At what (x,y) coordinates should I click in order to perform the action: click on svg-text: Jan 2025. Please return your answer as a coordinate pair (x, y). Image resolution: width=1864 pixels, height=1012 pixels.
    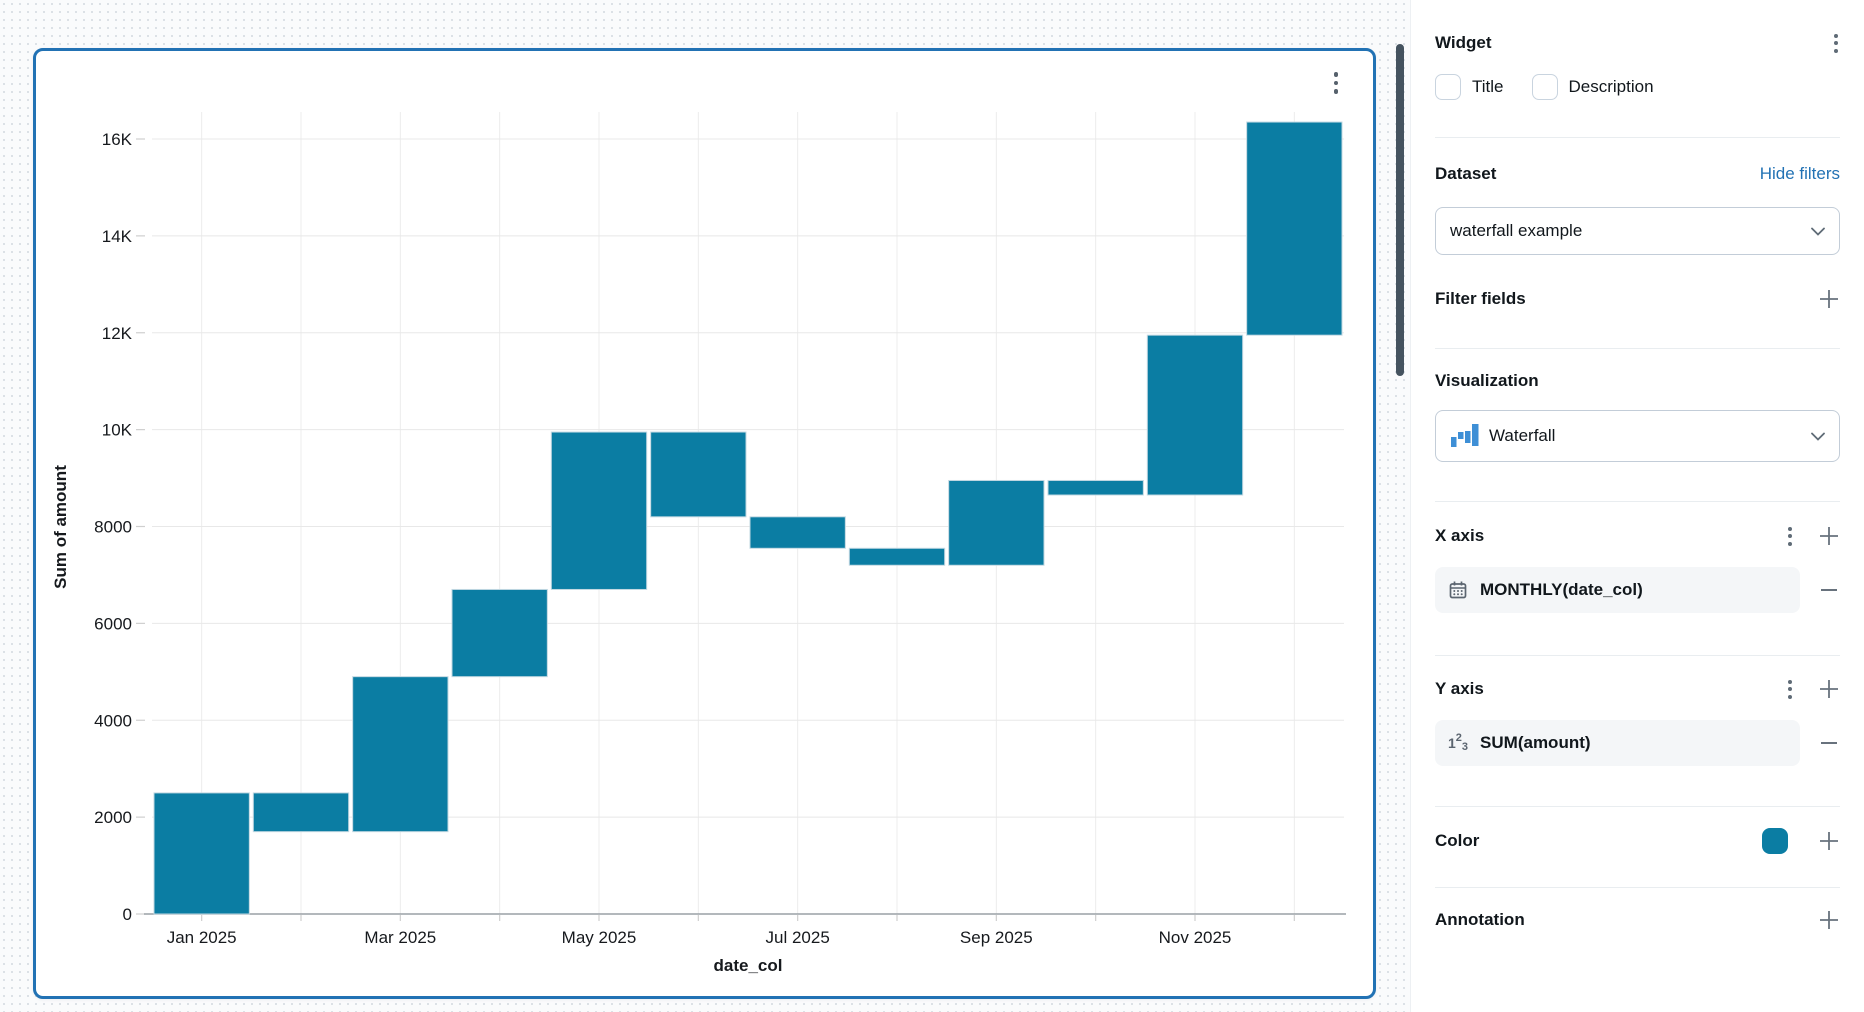
    Looking at the image, I should click on (202, 937).